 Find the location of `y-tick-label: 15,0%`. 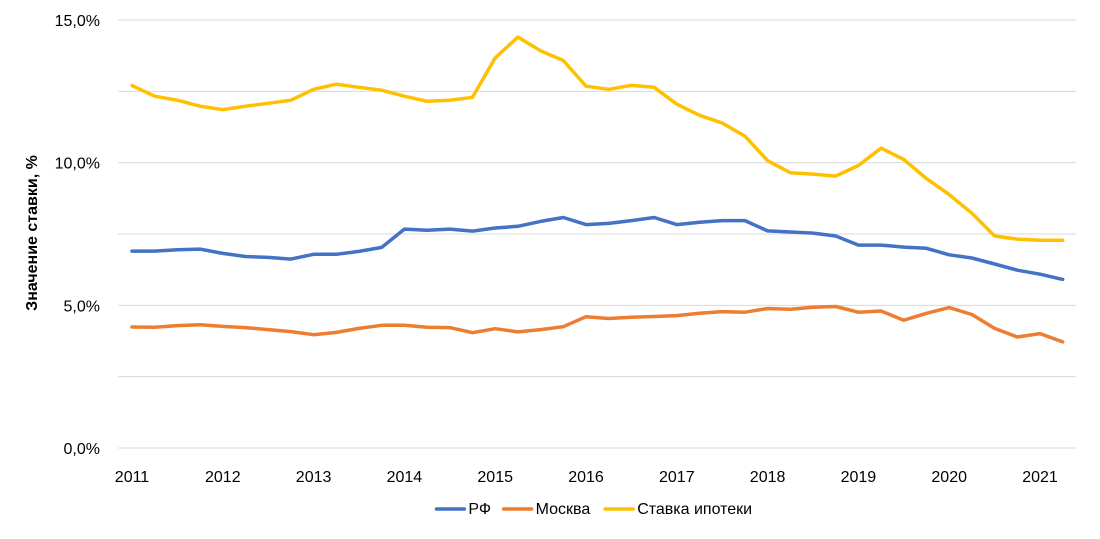

y-tick-label: 15,0% is located at coordinates (77, 21).